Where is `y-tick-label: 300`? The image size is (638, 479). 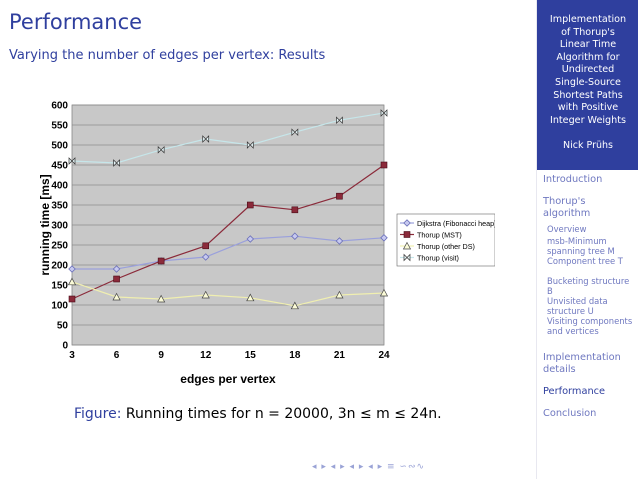 y-tick-label: 300 is located at coordinates (59, 226).